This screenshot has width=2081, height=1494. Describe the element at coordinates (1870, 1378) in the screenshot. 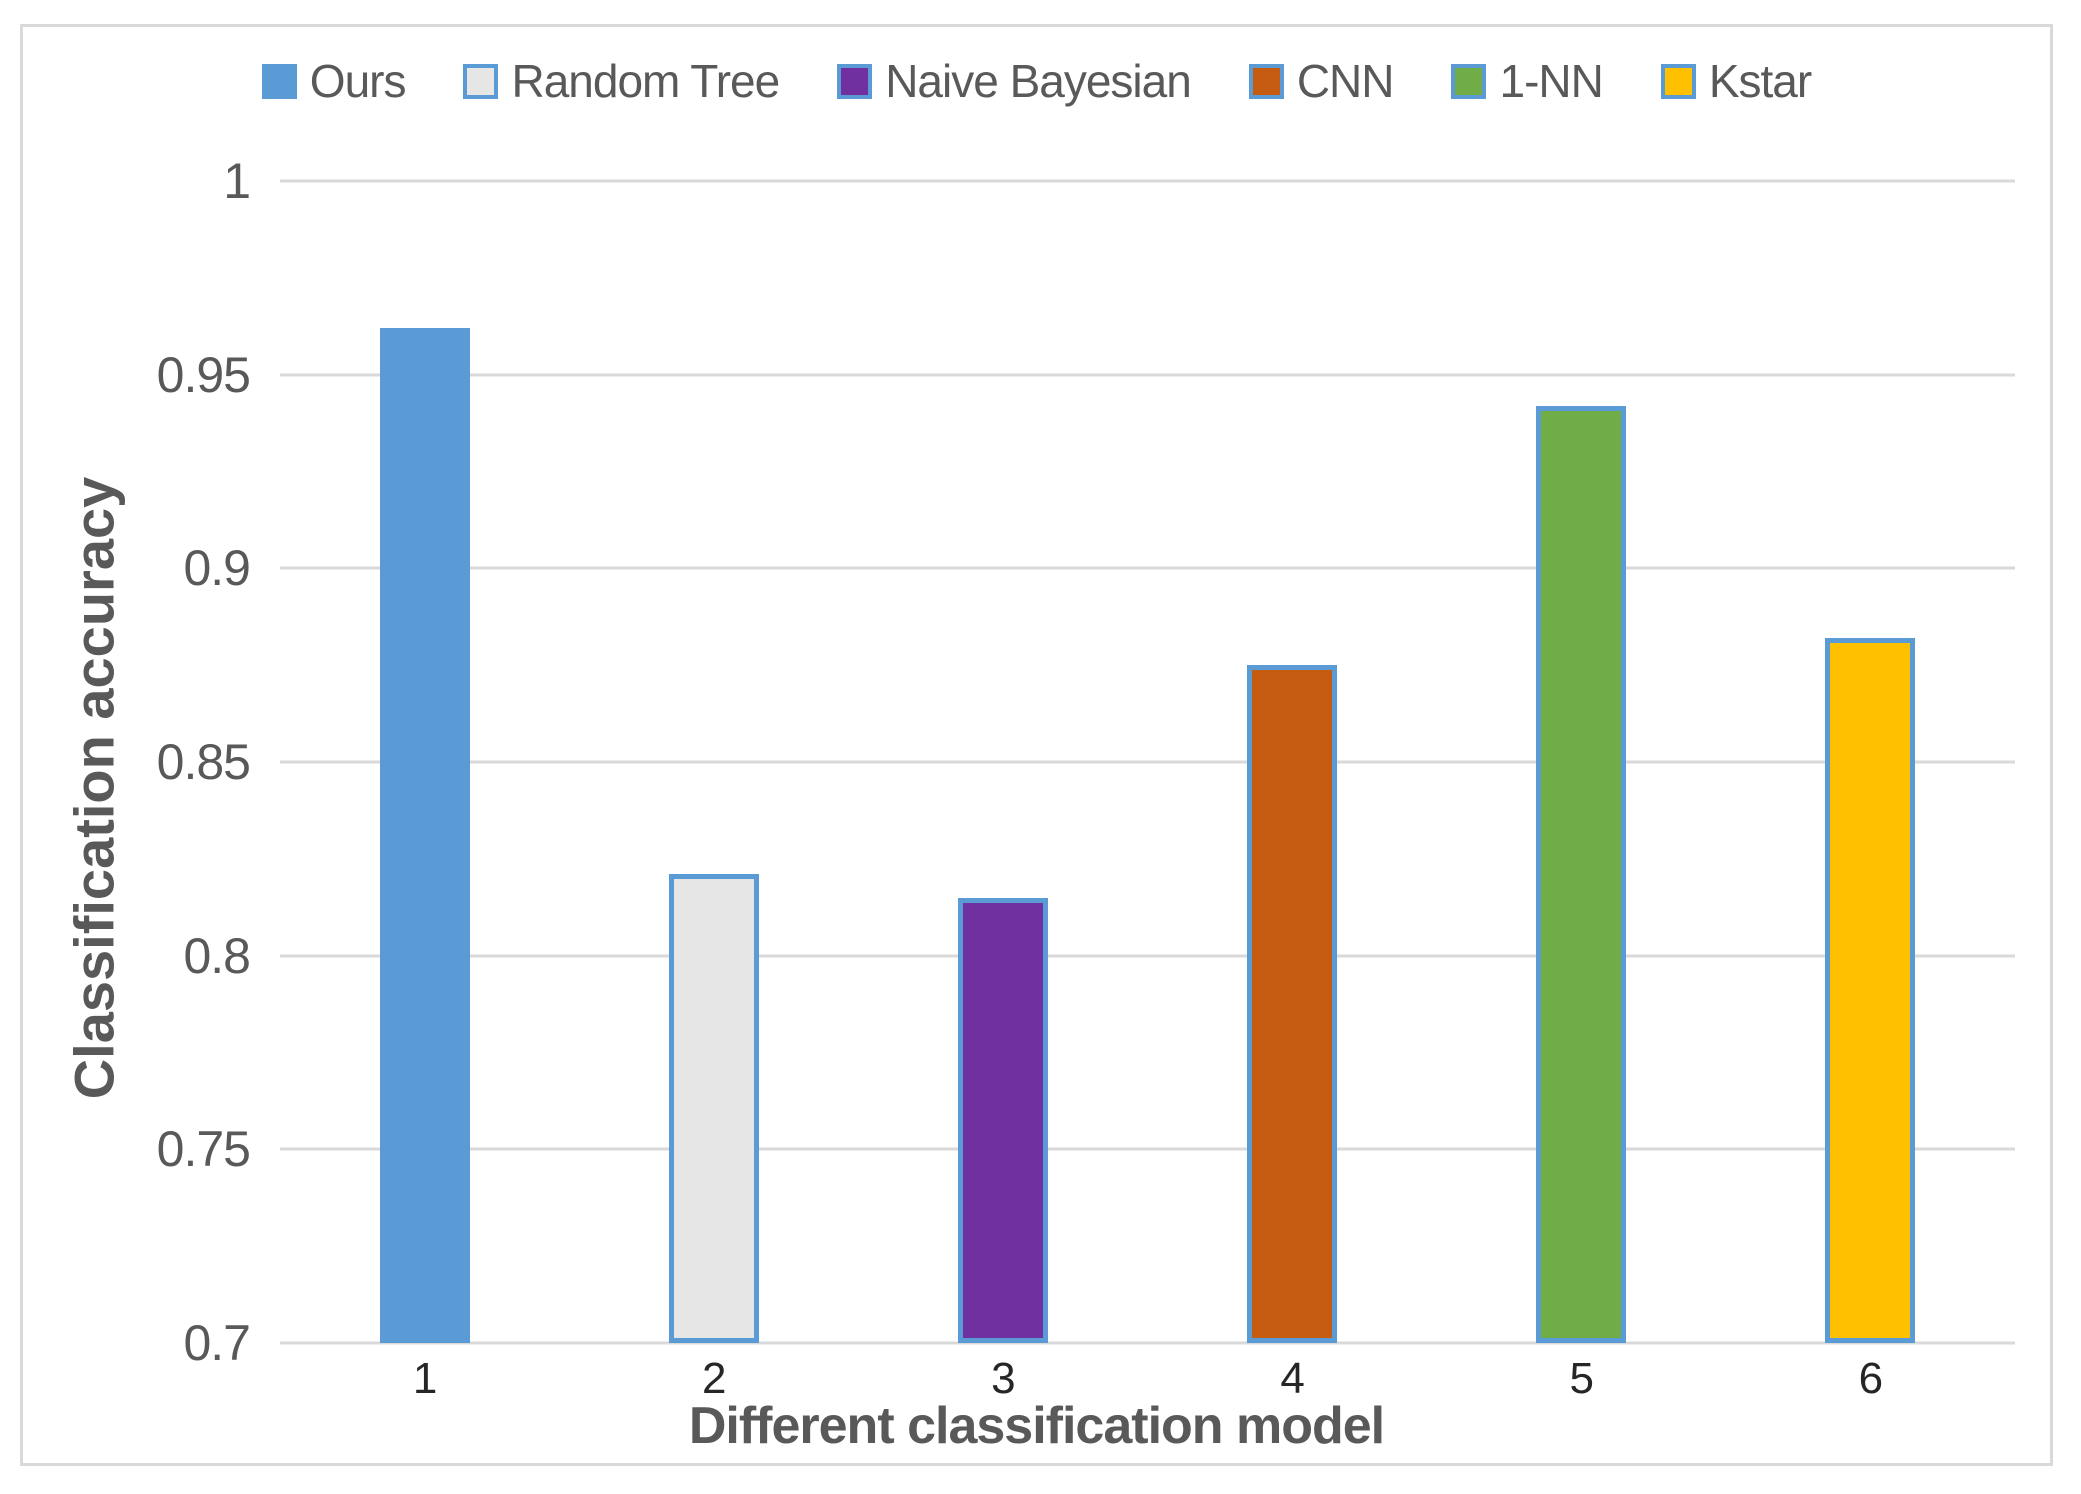

I see `x-category-label: 6` at that location.